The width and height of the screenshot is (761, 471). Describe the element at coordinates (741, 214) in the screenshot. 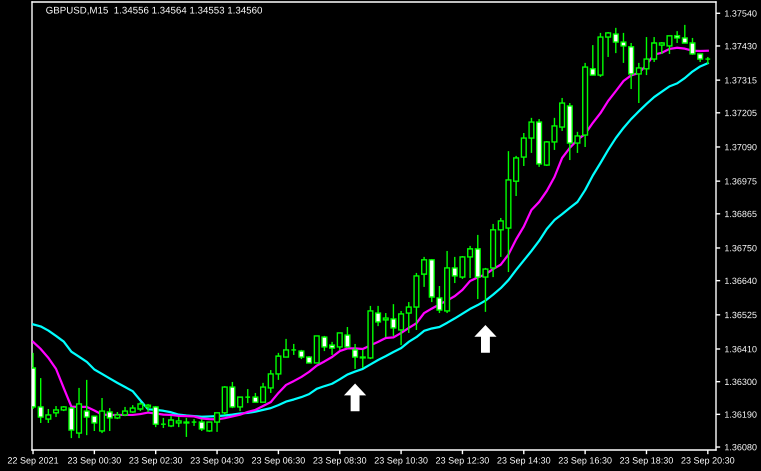

I see `y-tick-label: 1.36865` at that location.